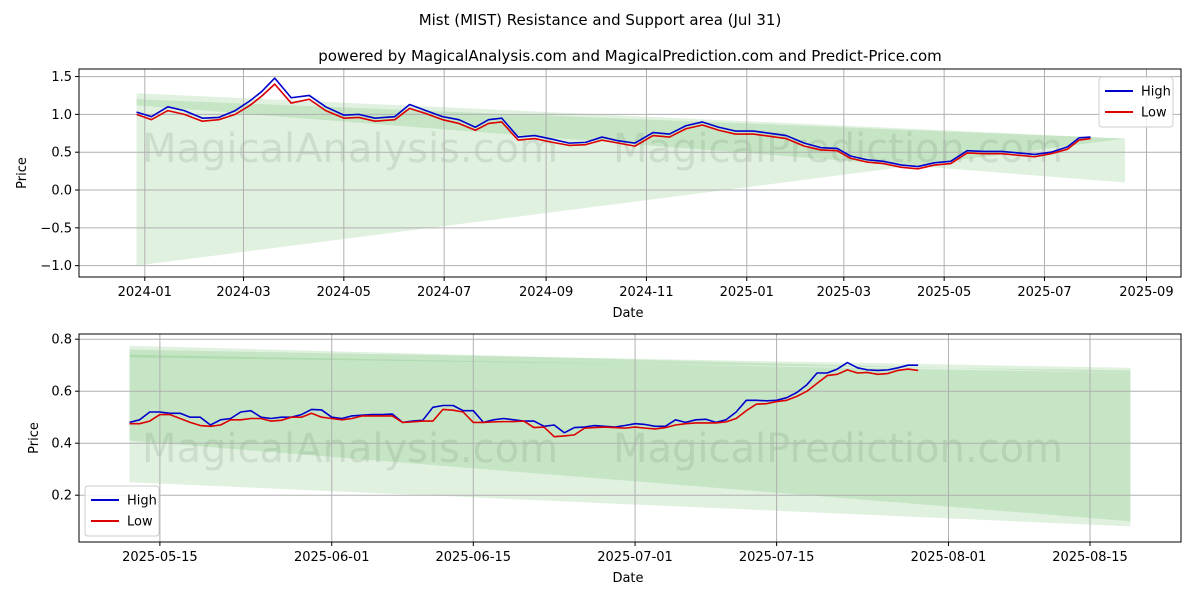 The image size is (1200, 600). What do you see at coordinates (646, 292) in the screenshot?
I see `x-tick-label: 2024-11` at bounding box center [646, 292].